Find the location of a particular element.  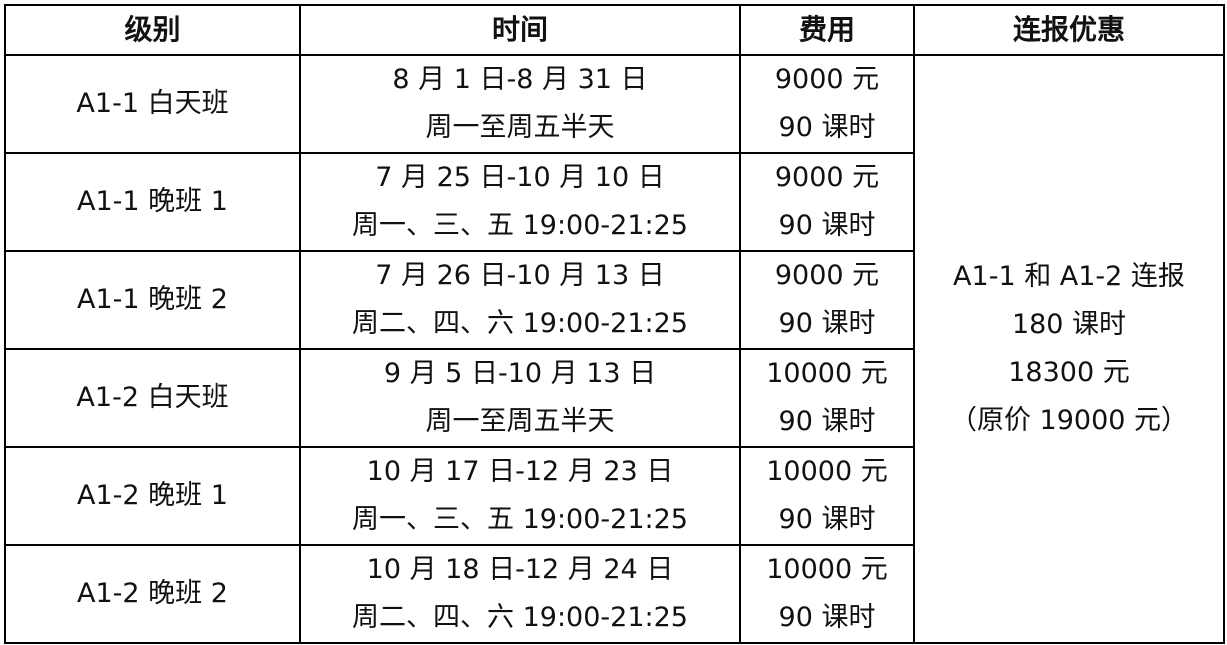

date-range: 7 月 26 日-10 月 13 日 is located at coordinates (520, 275).